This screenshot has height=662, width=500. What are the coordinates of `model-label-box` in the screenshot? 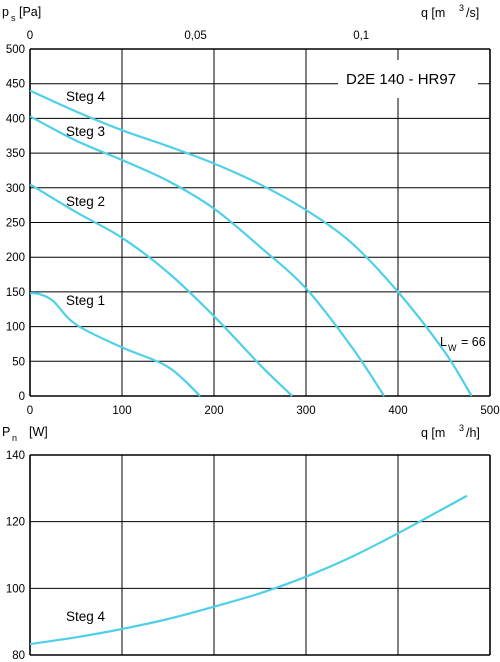 It's located at (408, 79).